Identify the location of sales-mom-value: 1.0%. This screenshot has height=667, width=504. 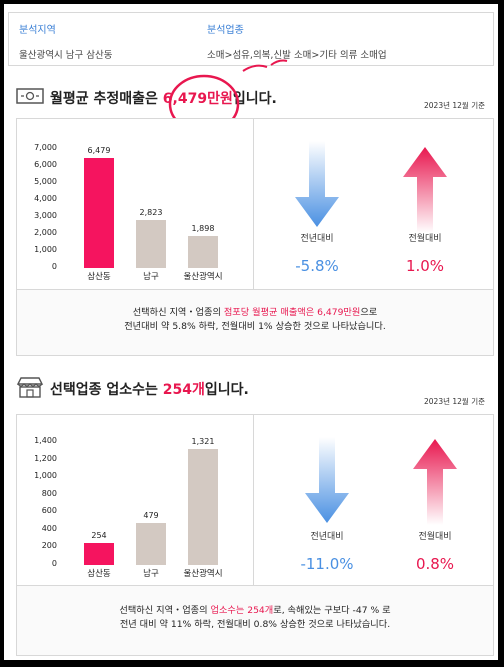
(425, 266).